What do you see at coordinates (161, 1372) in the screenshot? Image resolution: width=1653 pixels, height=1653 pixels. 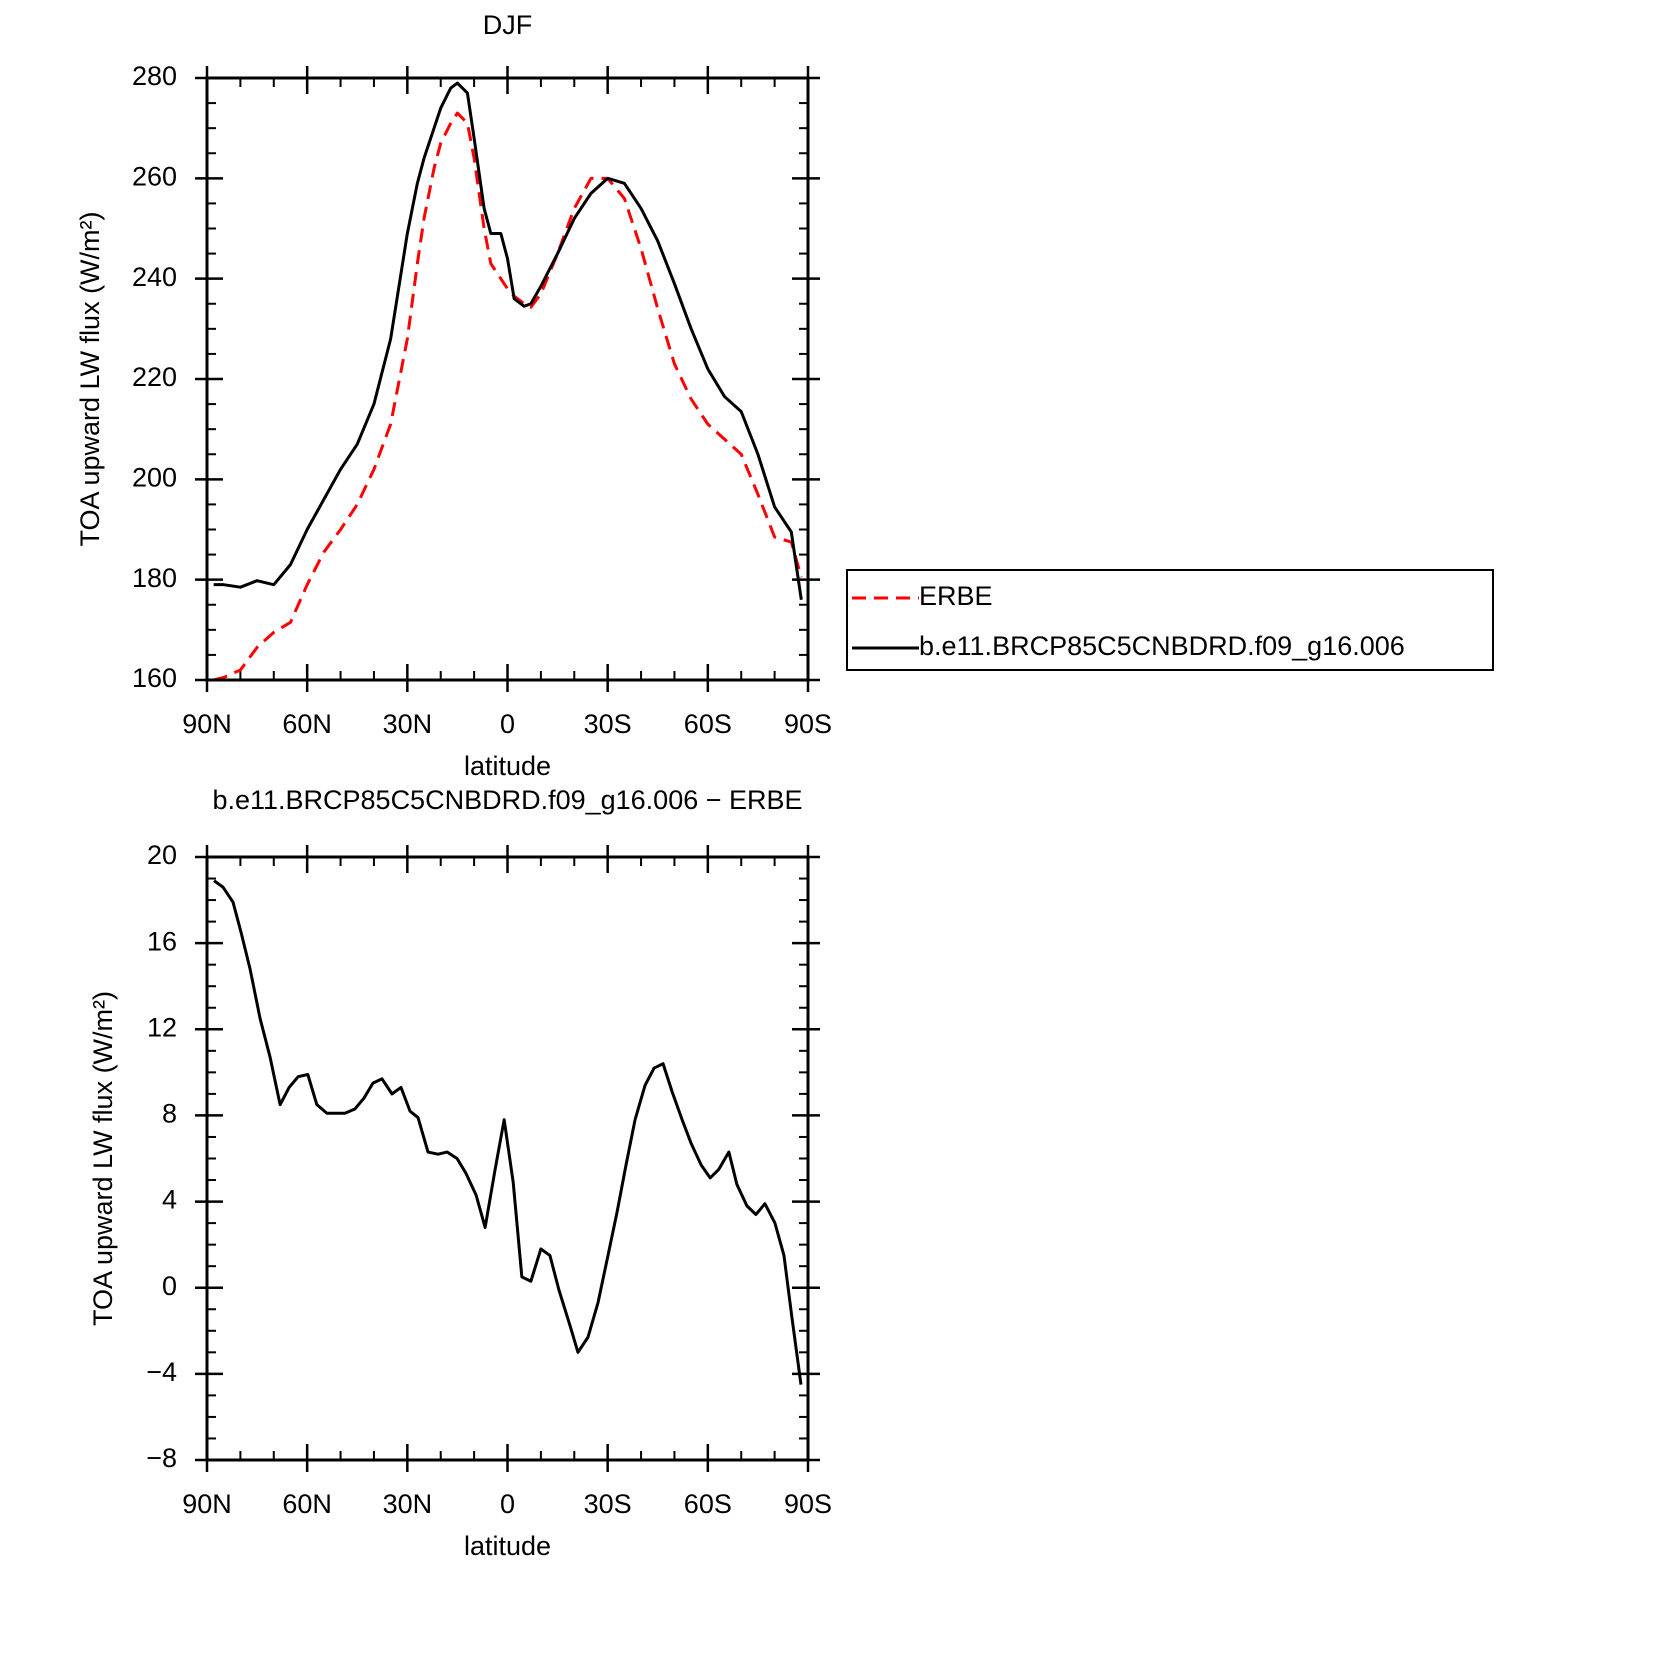 I see `y-tick-label: −4` at bounding box center [161, 1372].